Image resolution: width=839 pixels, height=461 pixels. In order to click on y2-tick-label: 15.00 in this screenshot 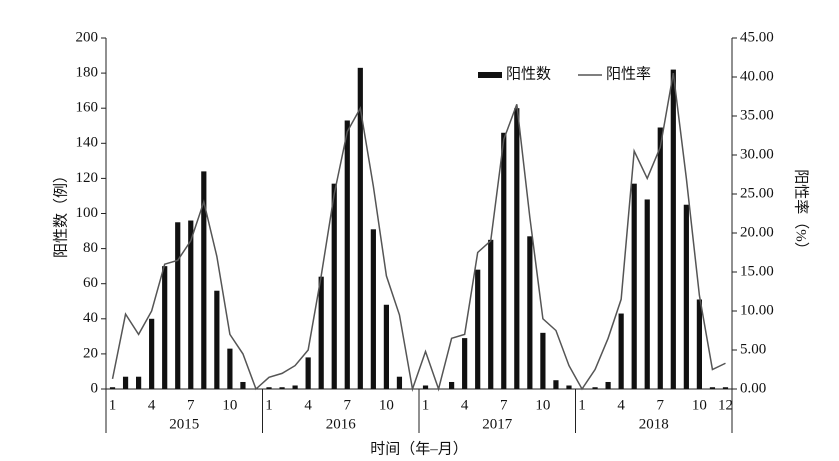, I will do `click(757, 271)`.